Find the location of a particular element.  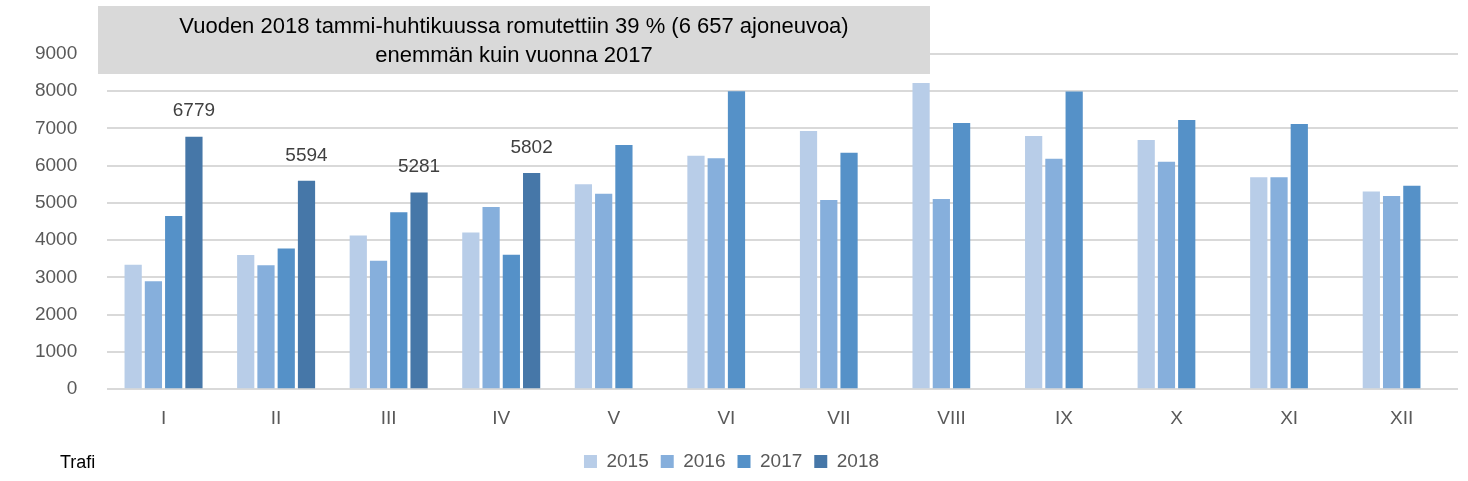

x-tick-label: XI is located at coordinates (1289, 417).